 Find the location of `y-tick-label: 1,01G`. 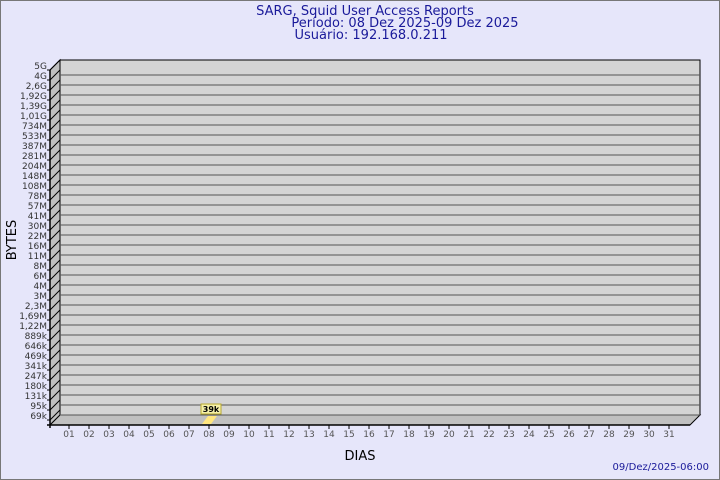

y-tick-label: 1,01G is located at coordinates (33, 117).